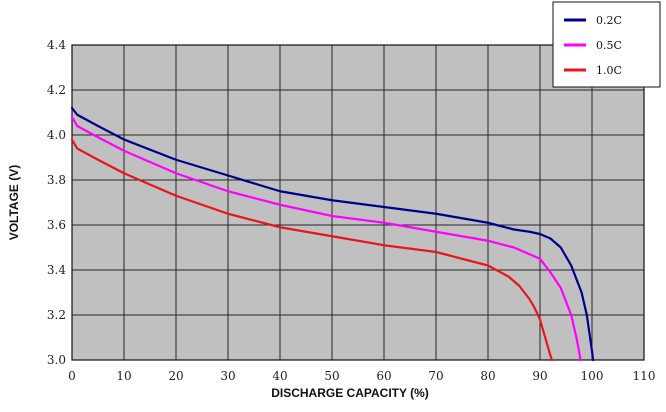  What do you see at coordinates (383, 376) in the screenshot?
I see `x-tick-label: 60` at bounding box center [383, 376].